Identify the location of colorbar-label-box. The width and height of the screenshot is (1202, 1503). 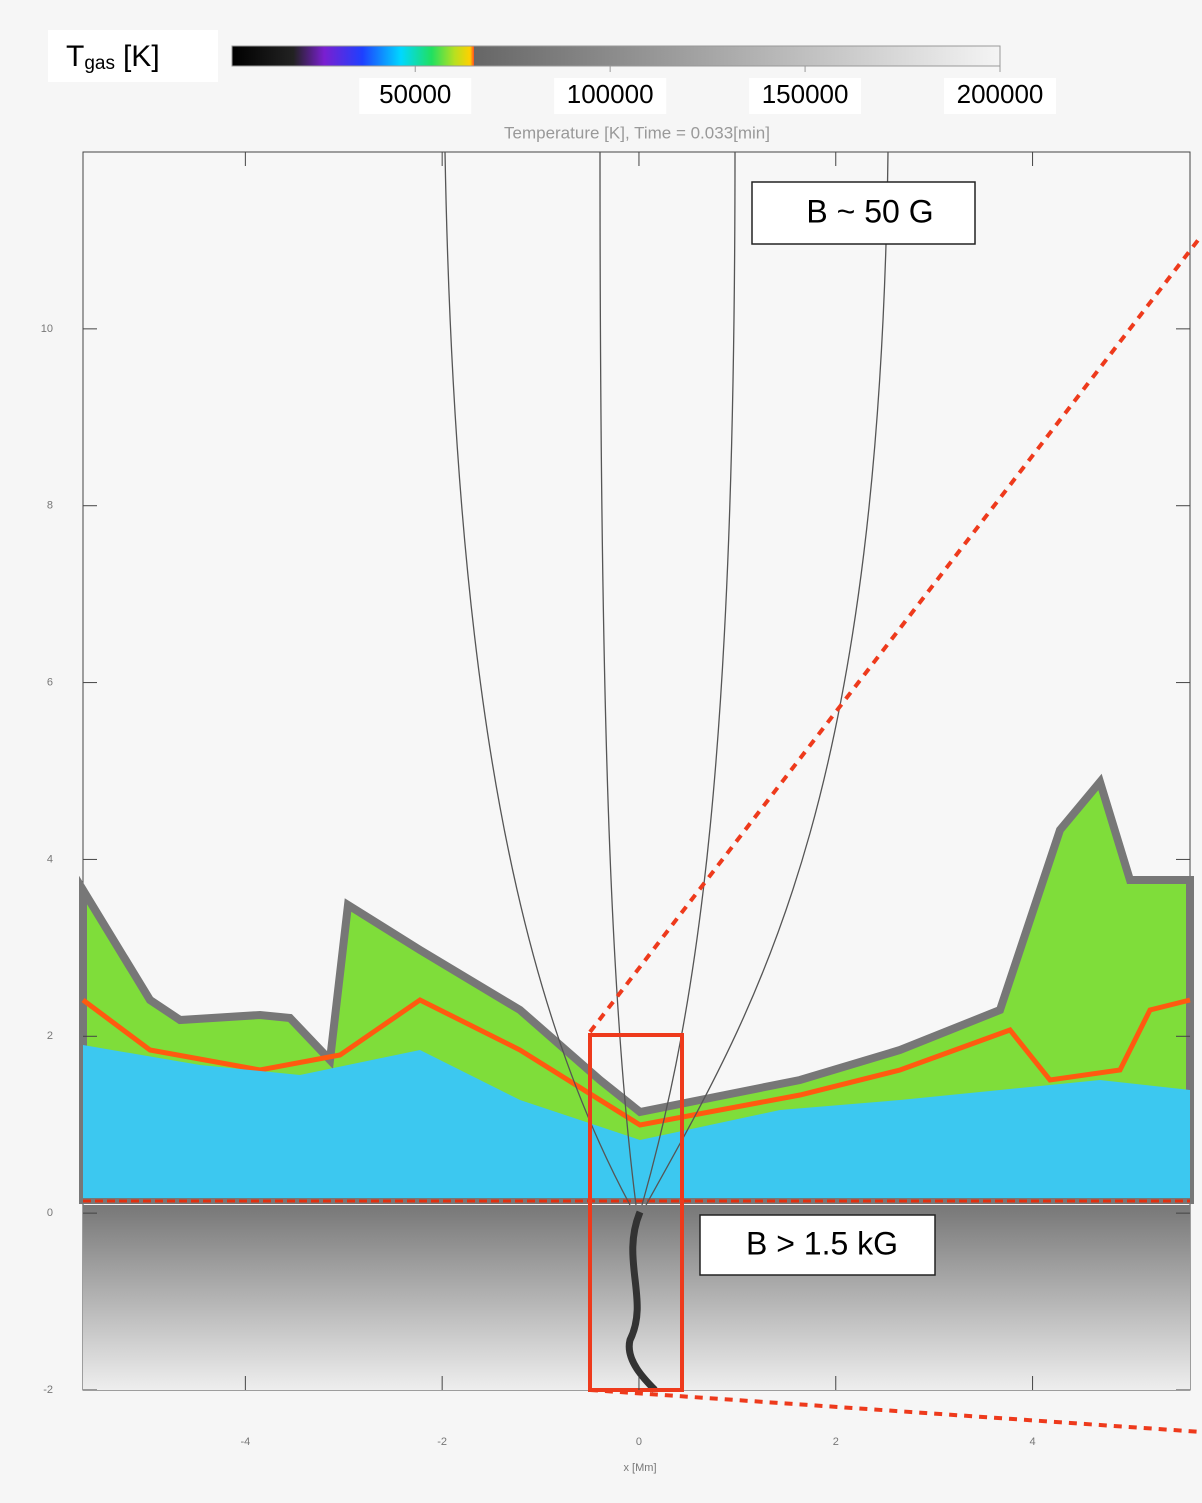
(133, 56).